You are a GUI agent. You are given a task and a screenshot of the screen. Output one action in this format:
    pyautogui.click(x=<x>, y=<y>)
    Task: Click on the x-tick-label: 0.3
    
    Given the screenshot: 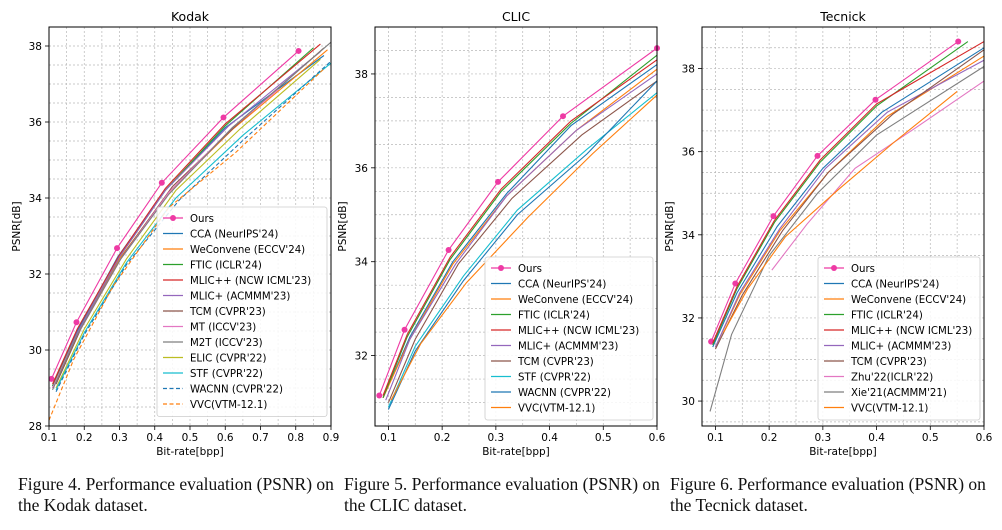 What is the action you would take?
    pyautogui.click(x=119, y=438)
    